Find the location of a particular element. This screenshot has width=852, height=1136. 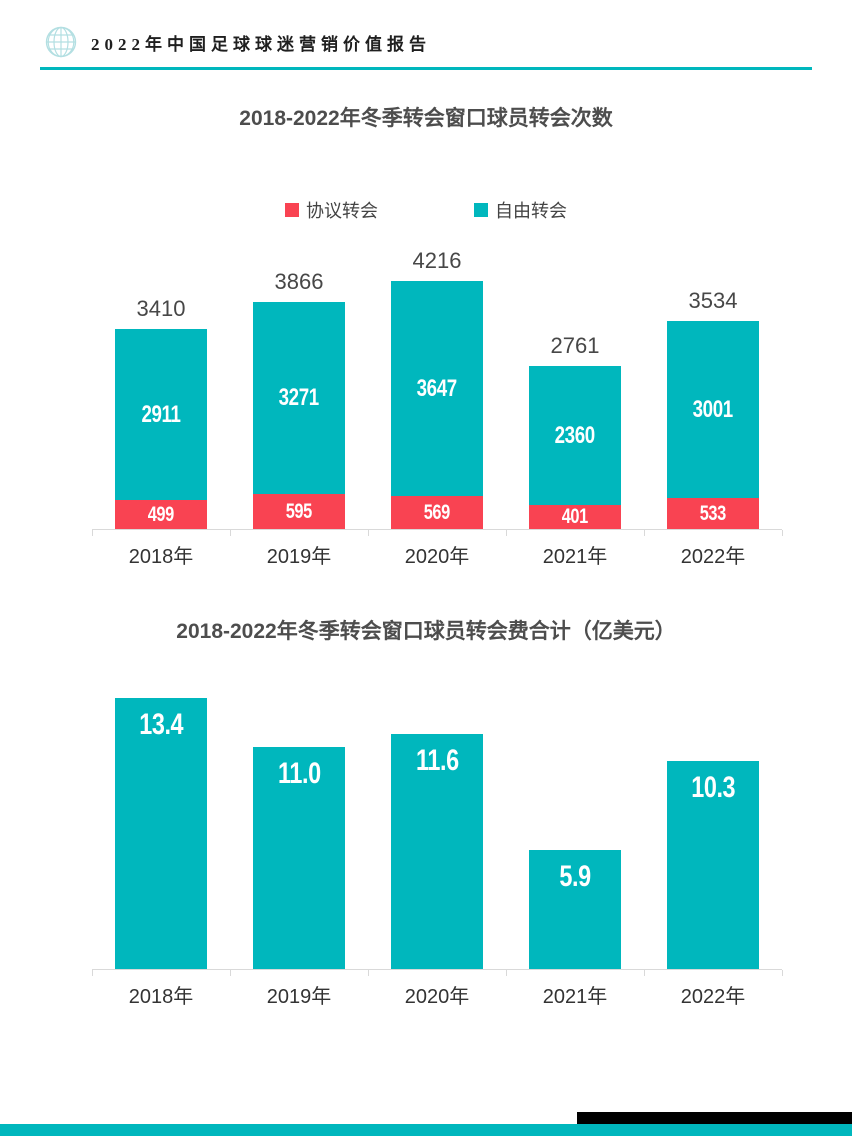

bar-value-label: 2360 is located at coordinates (575, 435).